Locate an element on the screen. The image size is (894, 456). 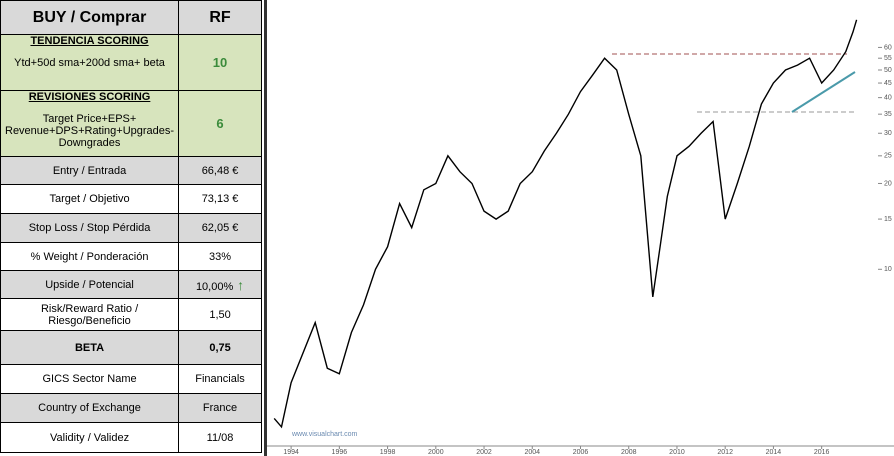
table-row: Entry / Entrada 66,48 € is located at coordinates (131, 170).